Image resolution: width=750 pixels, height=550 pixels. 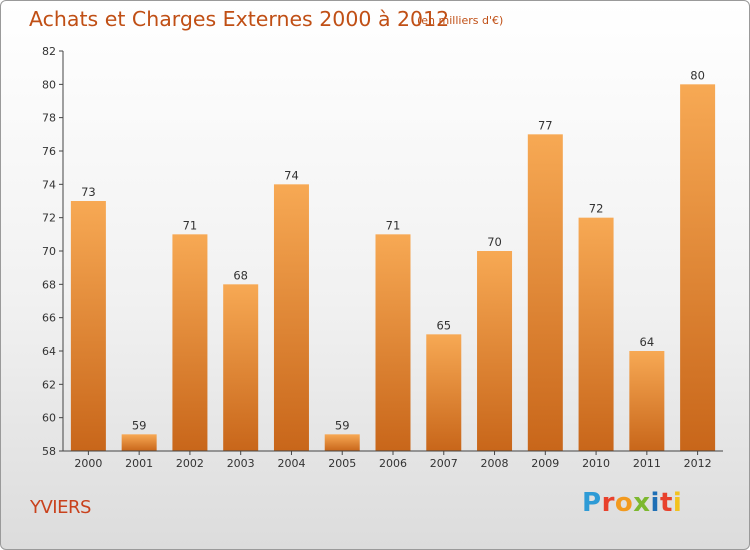 I want to click on bar-2012, so click(x=698, y=267).